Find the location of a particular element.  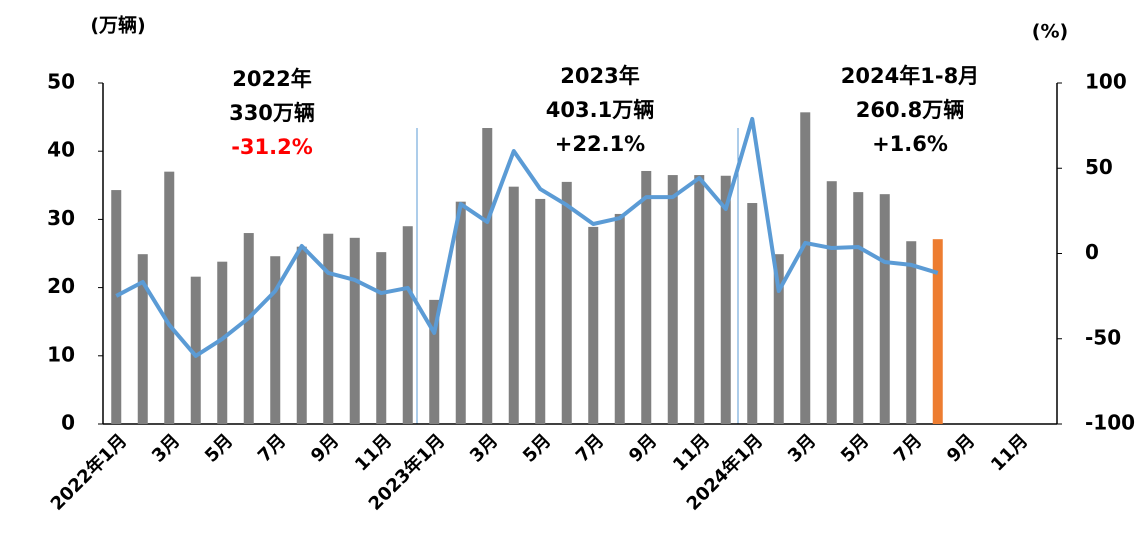

y-tick-label: 10 is located at coordinates (61, 354).